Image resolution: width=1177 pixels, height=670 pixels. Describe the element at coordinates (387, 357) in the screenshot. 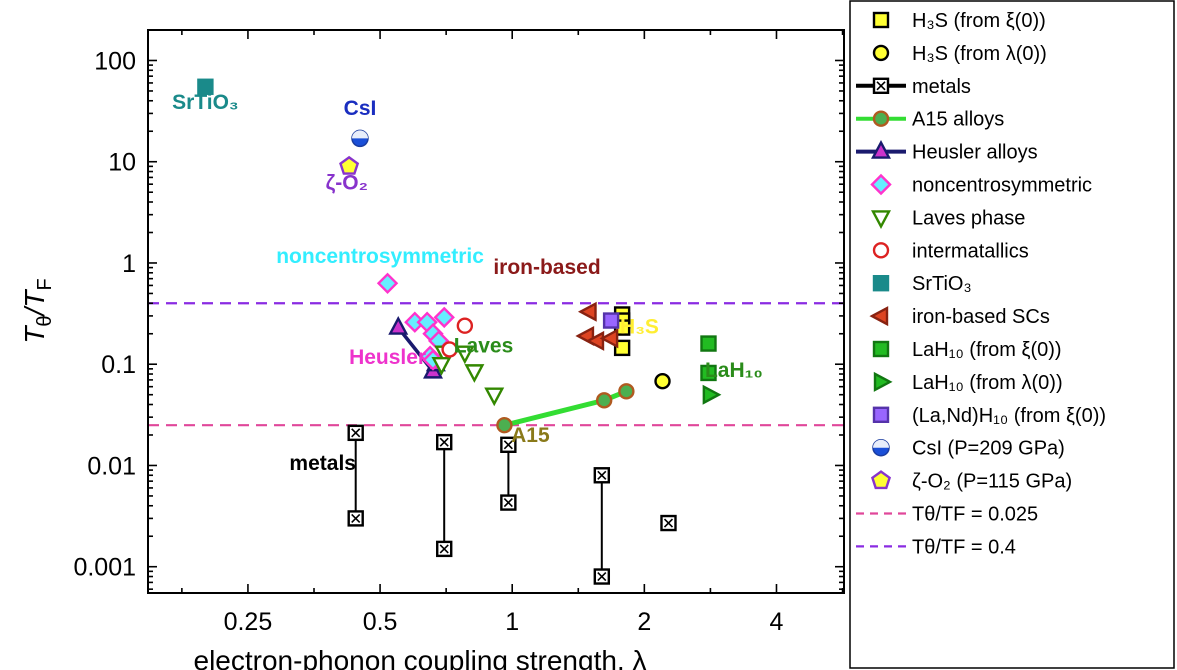

I see `annotation-heusler: Heusler` at that location.